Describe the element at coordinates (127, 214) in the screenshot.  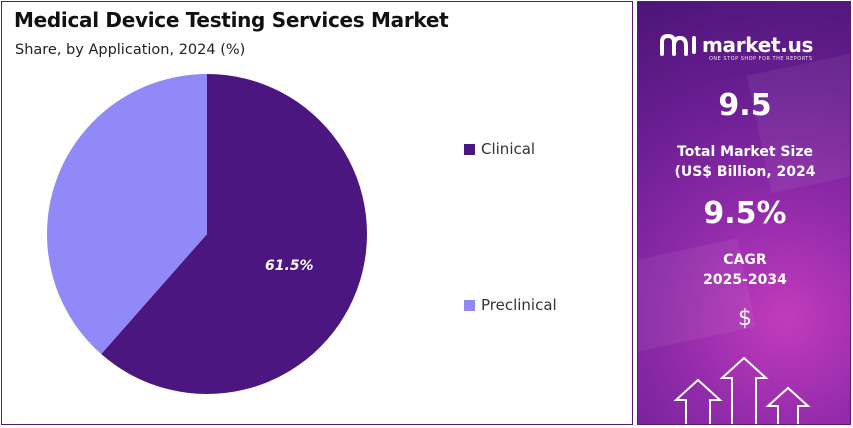
I see `pie-slice-preclinical` at that location.